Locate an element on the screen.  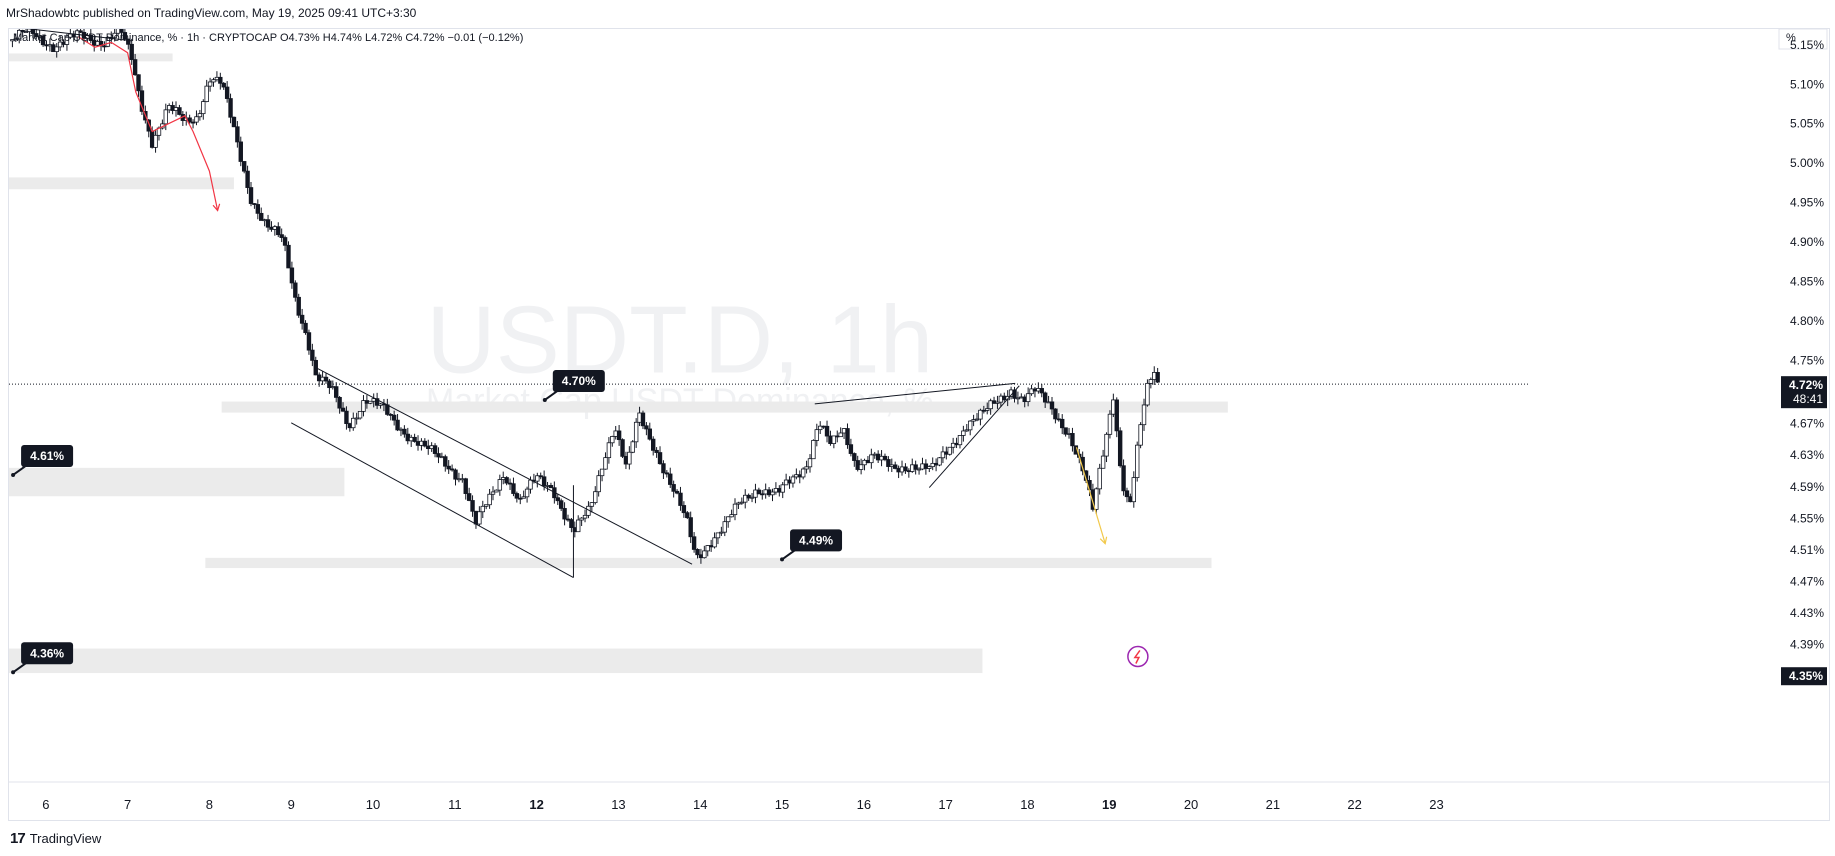
support-resistance-zone is located at coordinates (496, 661).